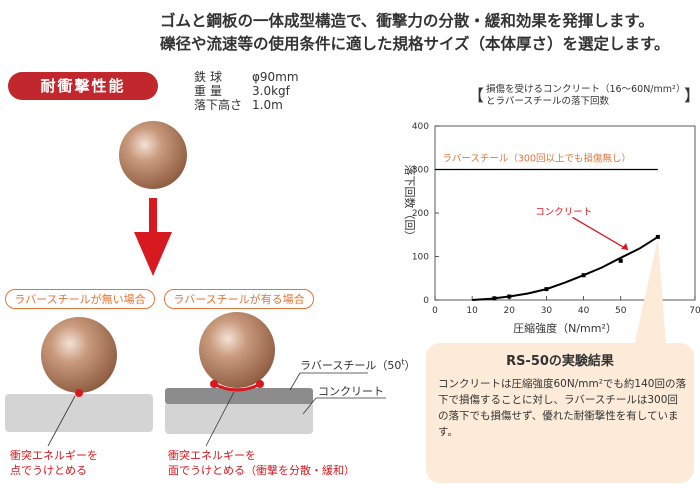 The image size is (700, 492). I want to click on with-rubber-label: ラバースチールが有る場合, so click(239, 299).